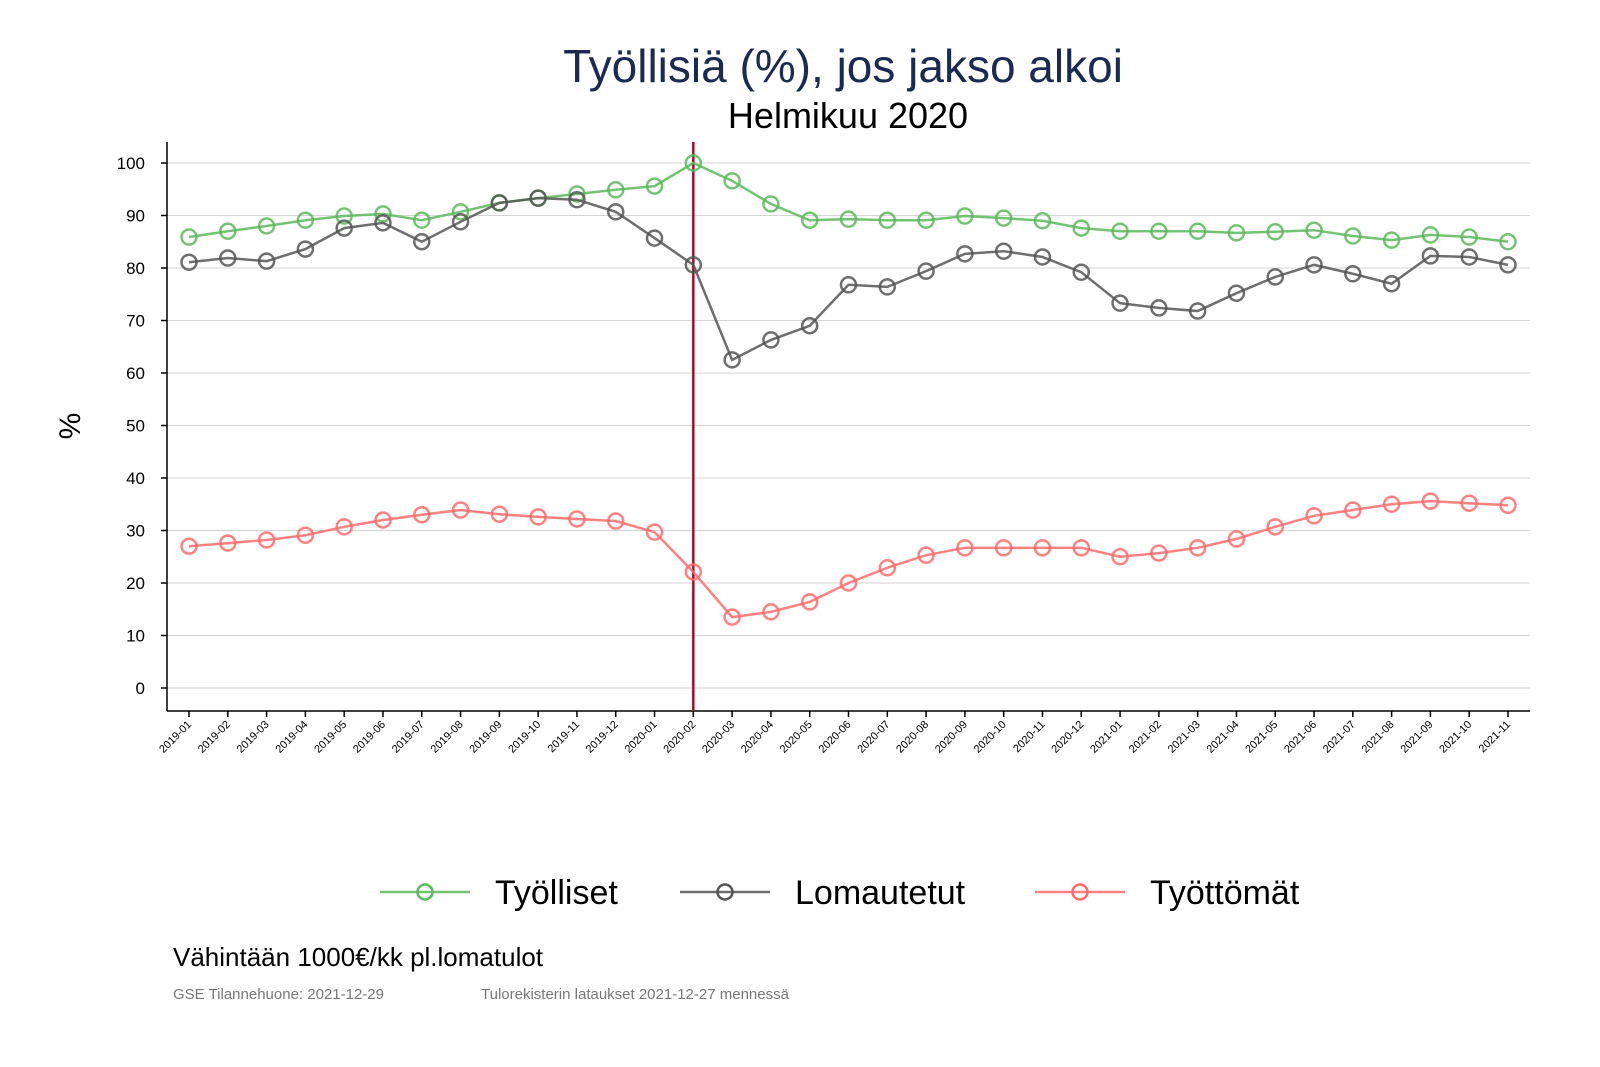 This screenshot has height=1067, width=1600. Describe the element at coordinates (524, 737) in the screenshot. I see `x-tick-label: 2019-10` at that location.